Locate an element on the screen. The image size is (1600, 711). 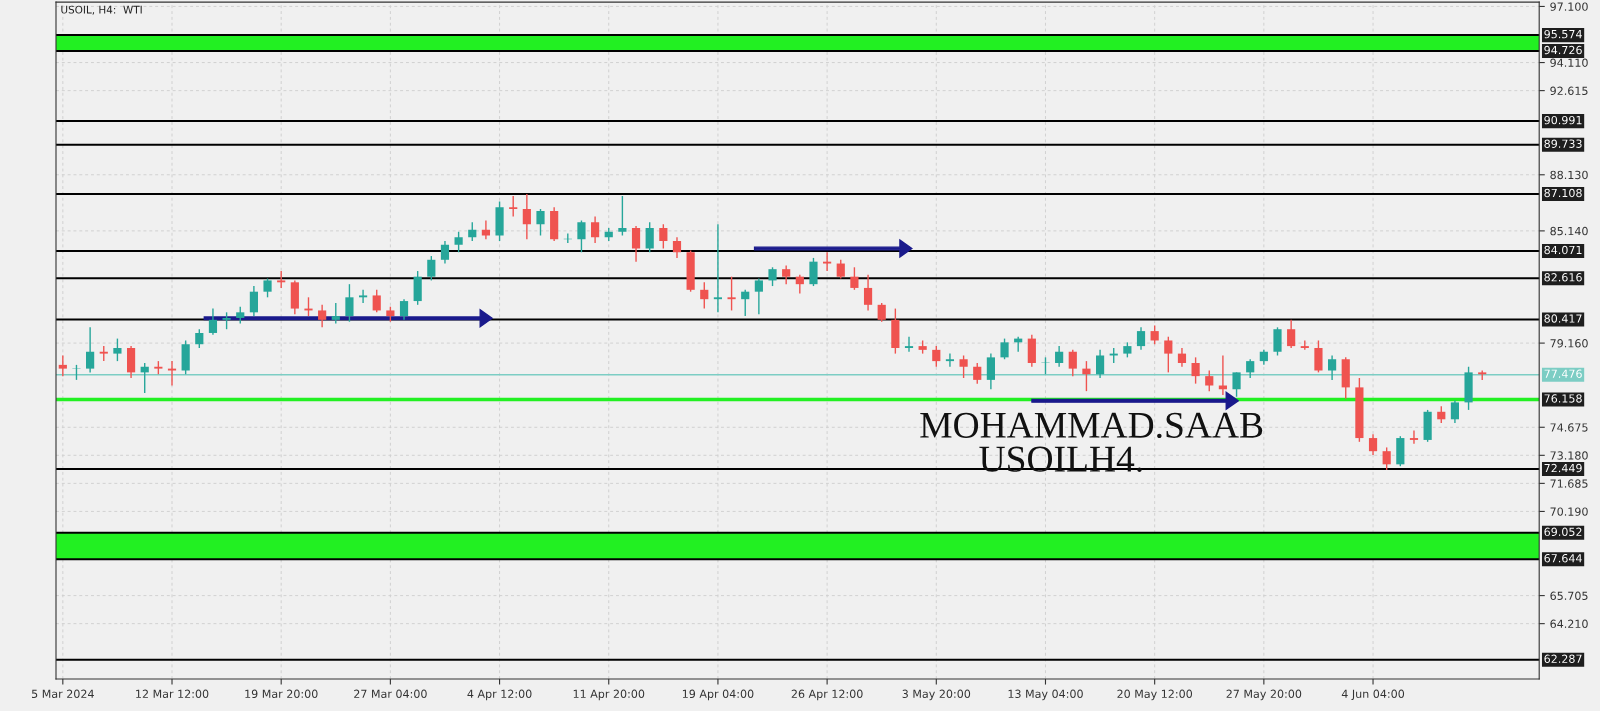
x-tick-label: 12 Mar 12:00 is located at coordinates (172, 694).